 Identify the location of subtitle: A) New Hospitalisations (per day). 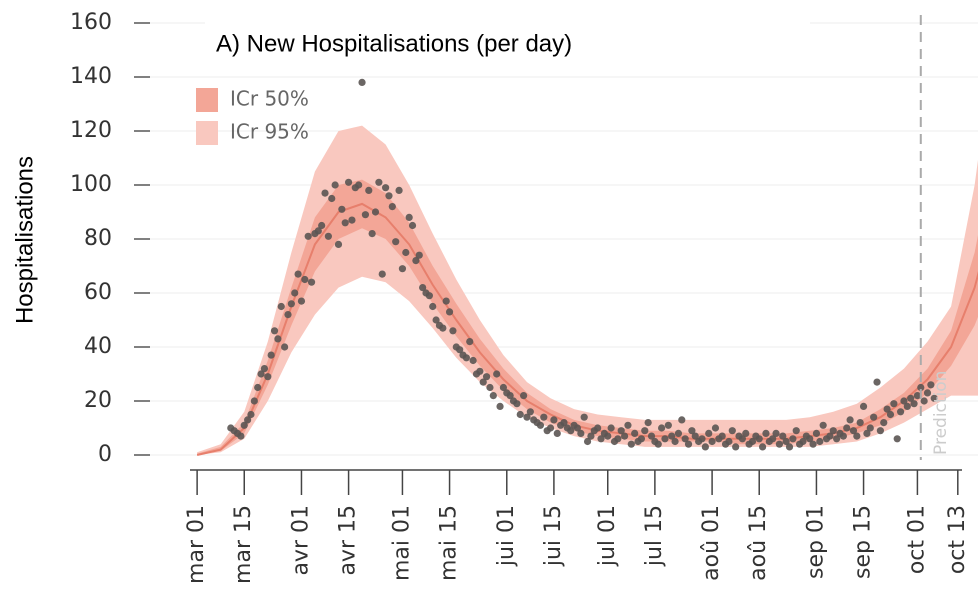
(394, 43).